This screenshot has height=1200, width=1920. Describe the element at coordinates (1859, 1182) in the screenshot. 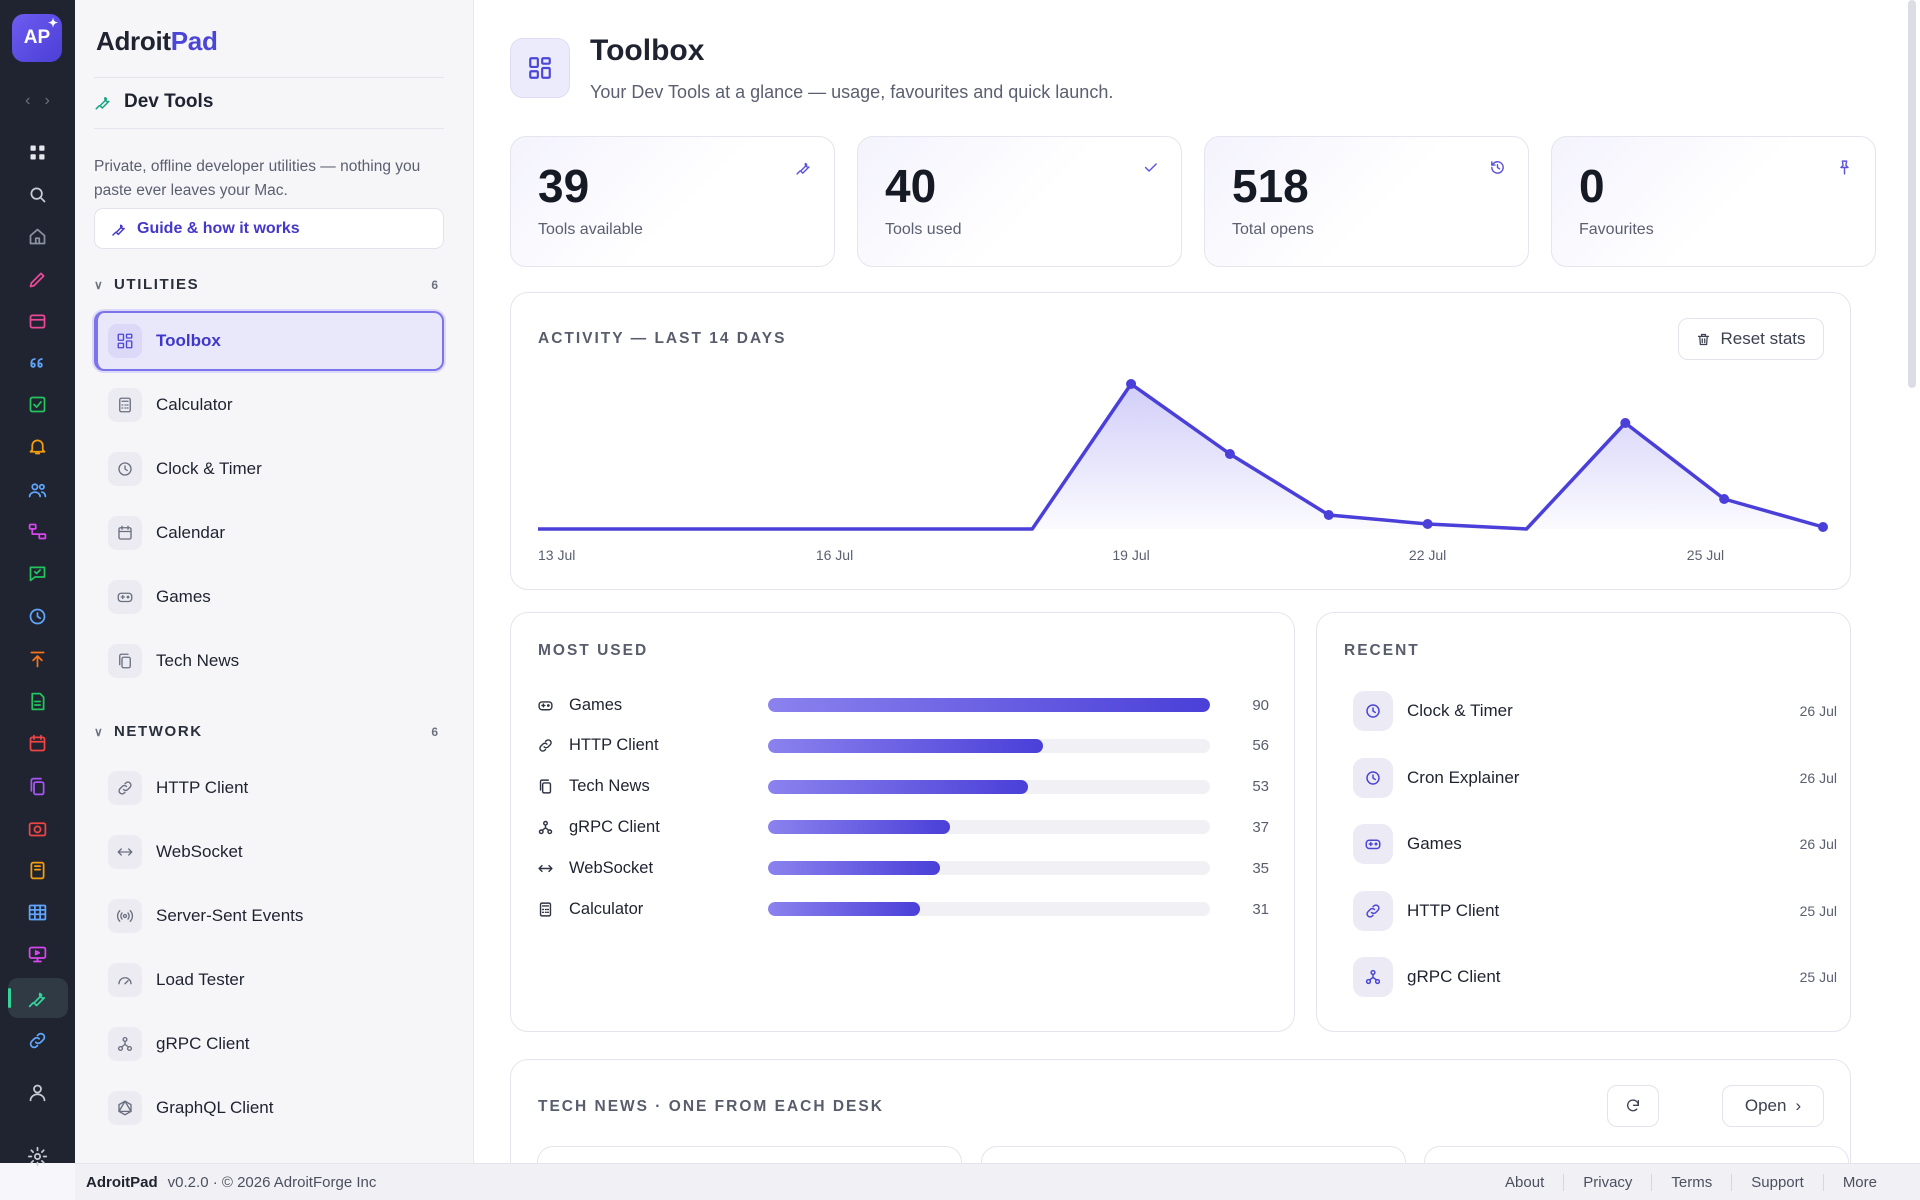

I see `footer-link-more: More` at that location.